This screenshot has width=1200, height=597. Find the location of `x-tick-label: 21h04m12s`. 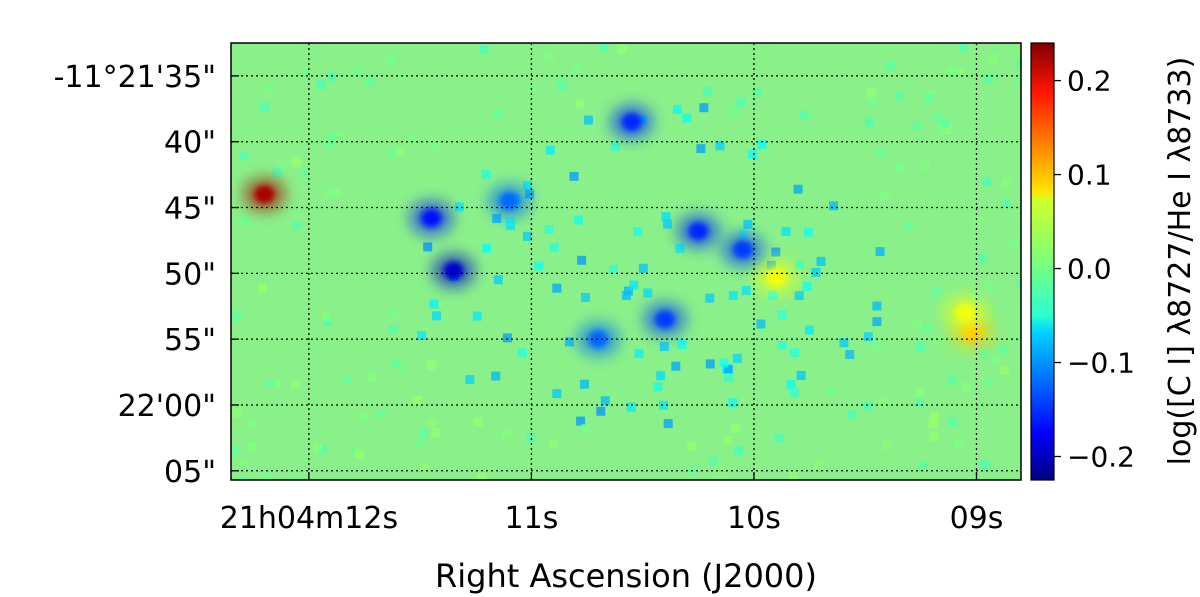

x-tick-label: 21h04m12s is located at coordinates (309, 518).